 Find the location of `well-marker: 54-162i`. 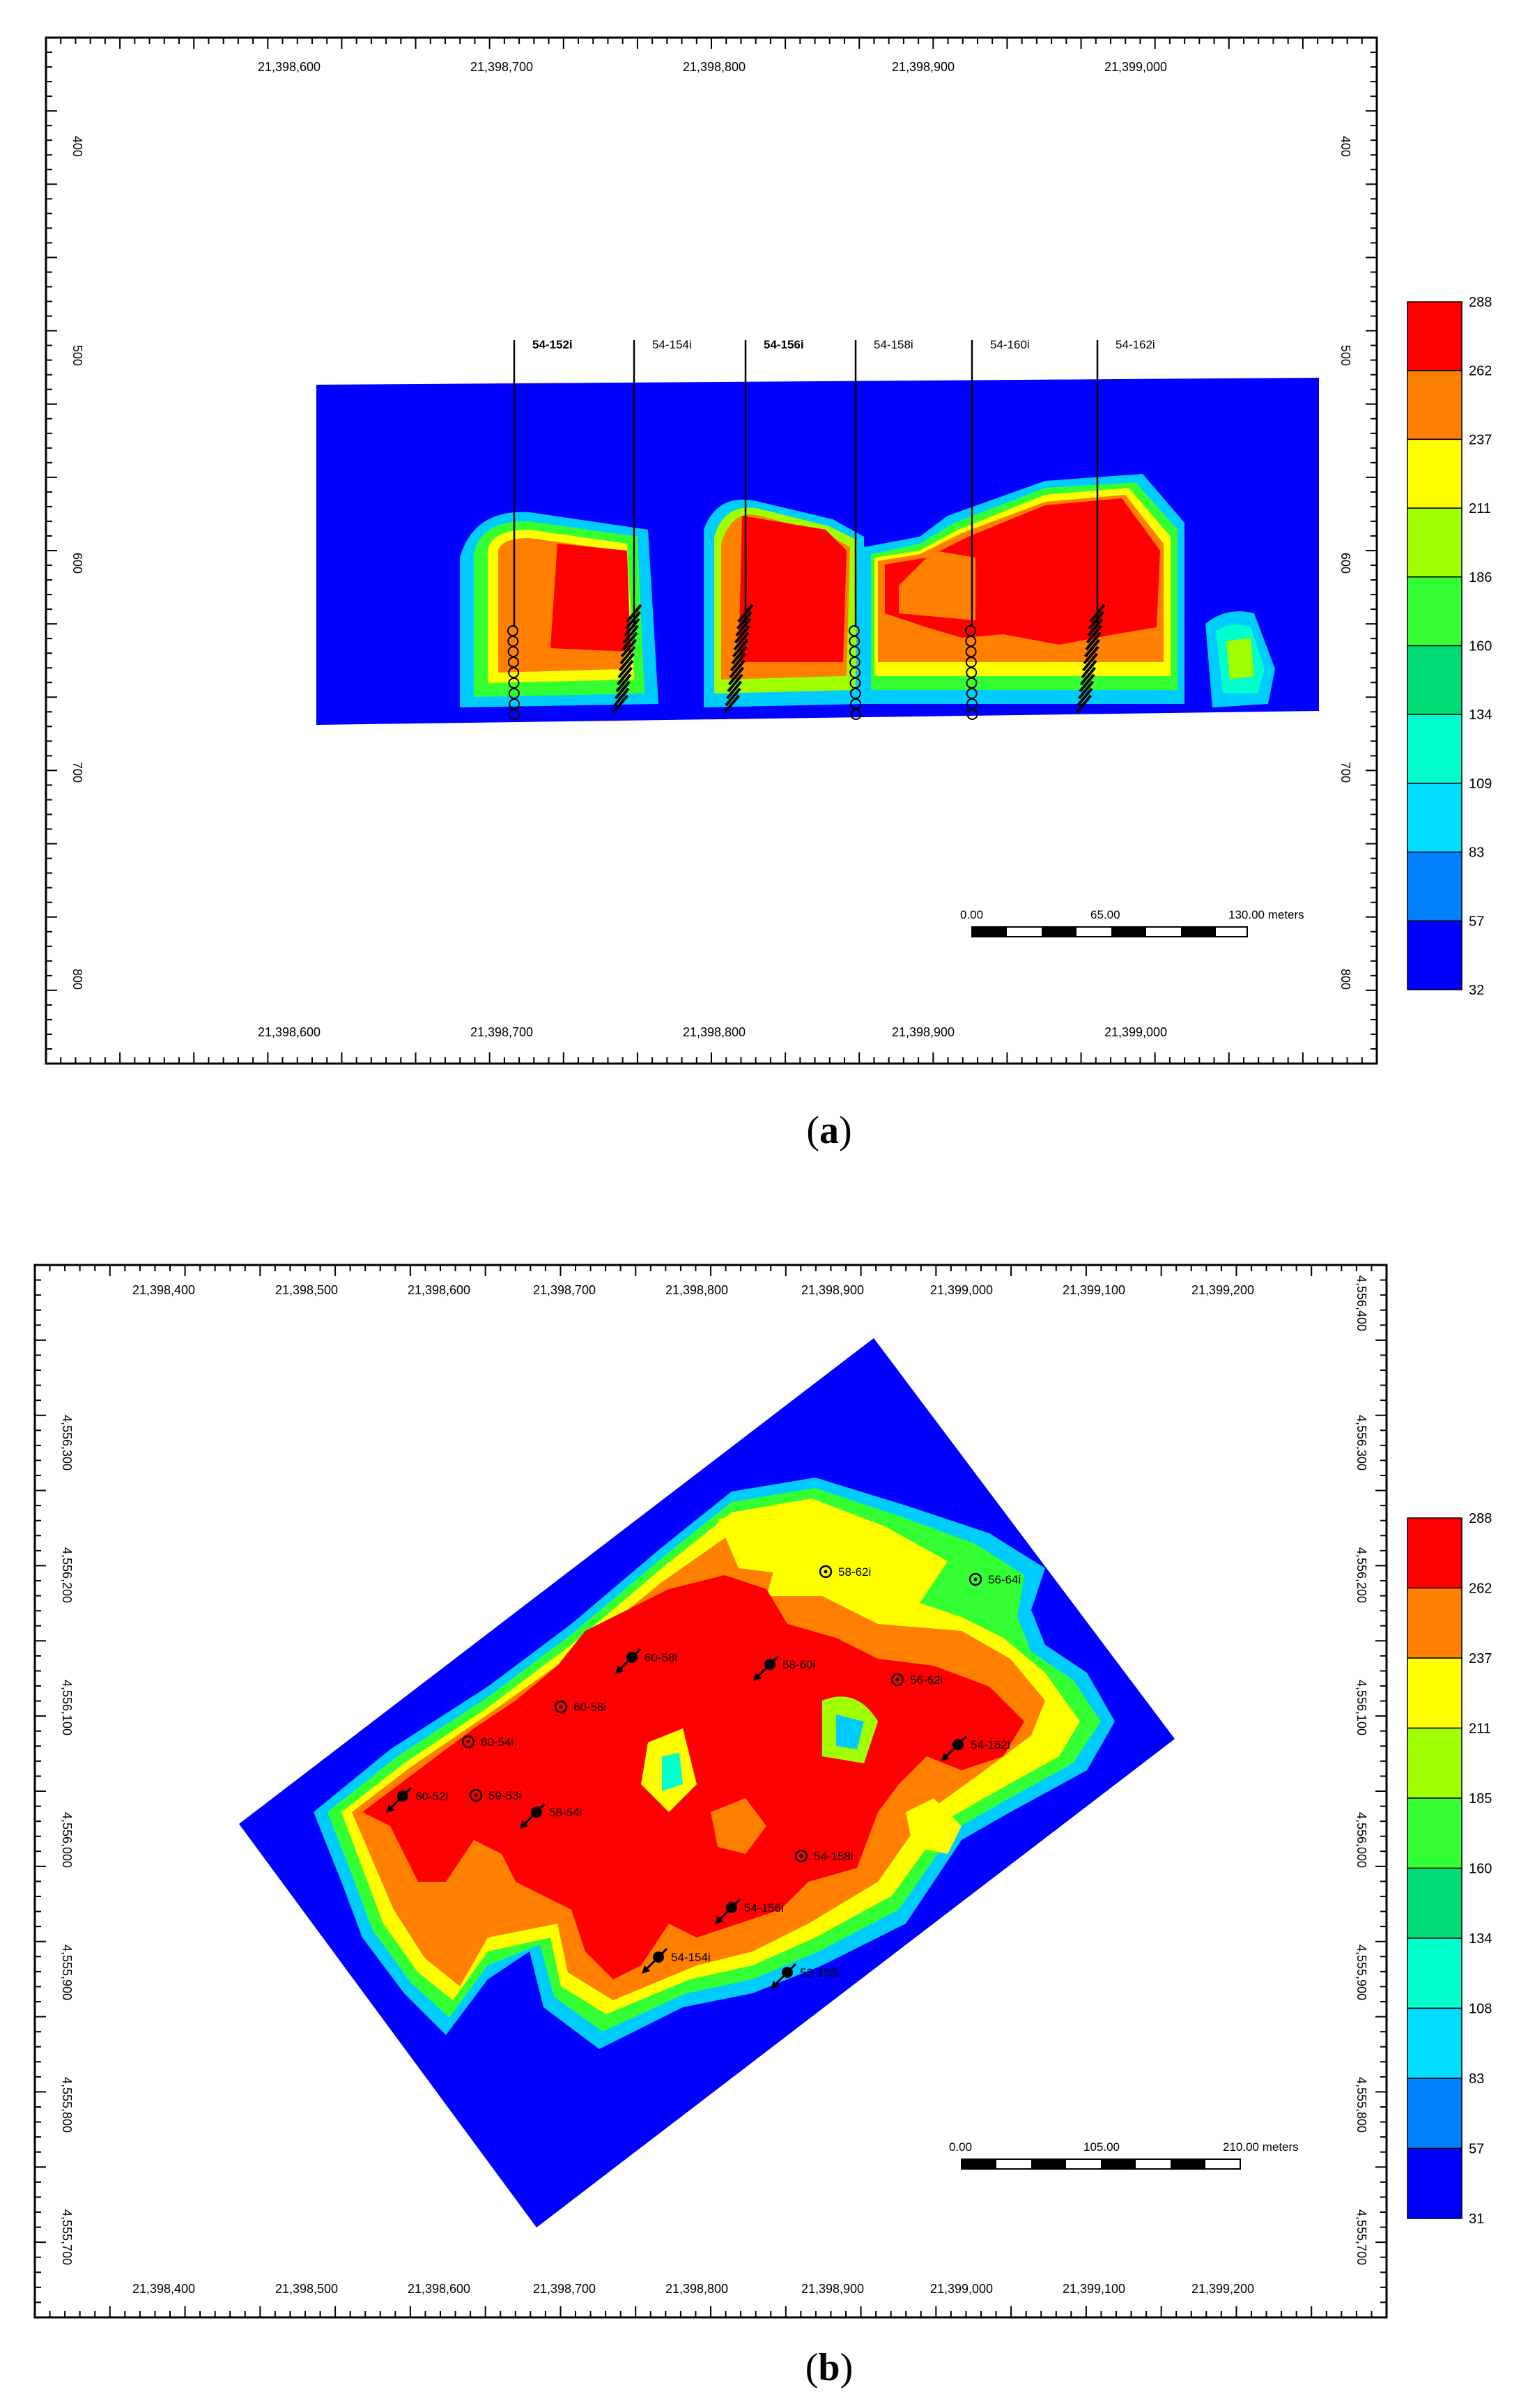

well-marker: 54-162i is located at coordinates (975, 1748).